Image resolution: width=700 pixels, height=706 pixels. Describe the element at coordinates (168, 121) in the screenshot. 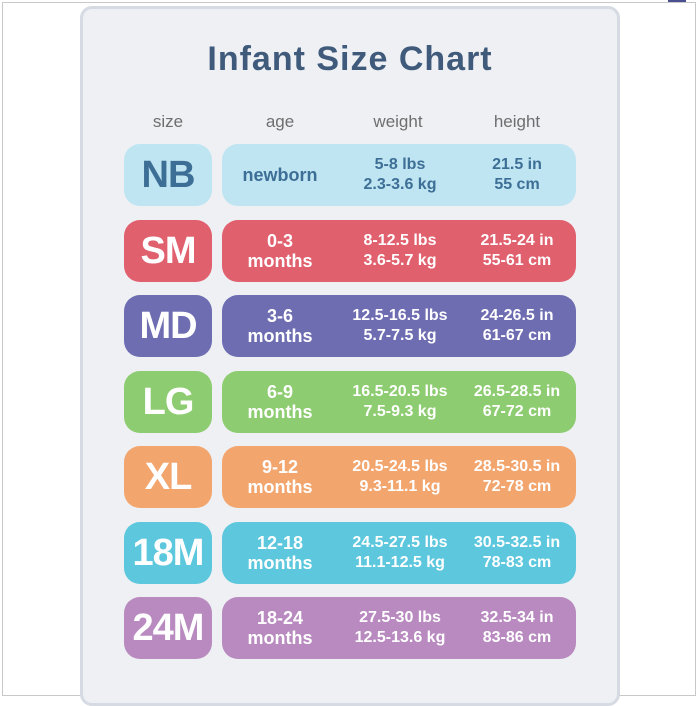

I see `header-size: size` at that location.